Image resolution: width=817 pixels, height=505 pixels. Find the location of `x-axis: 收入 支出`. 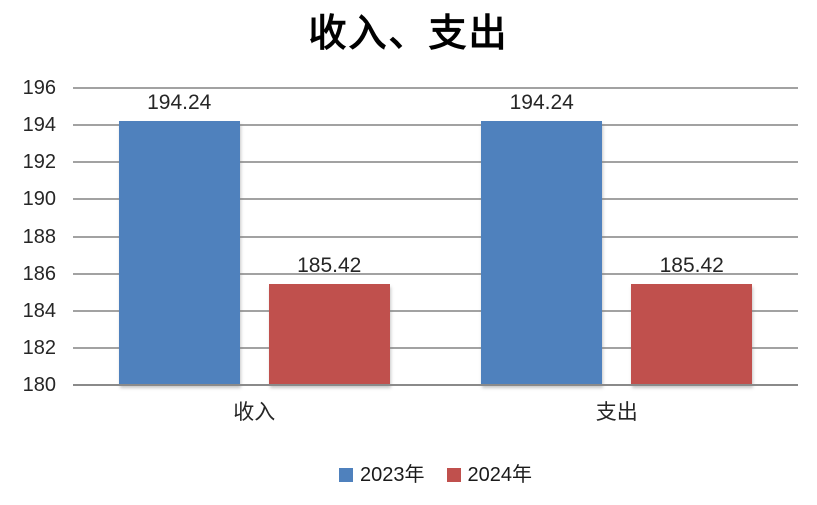

x-axis: 收入 支出 is located at coordinates (435, 413).